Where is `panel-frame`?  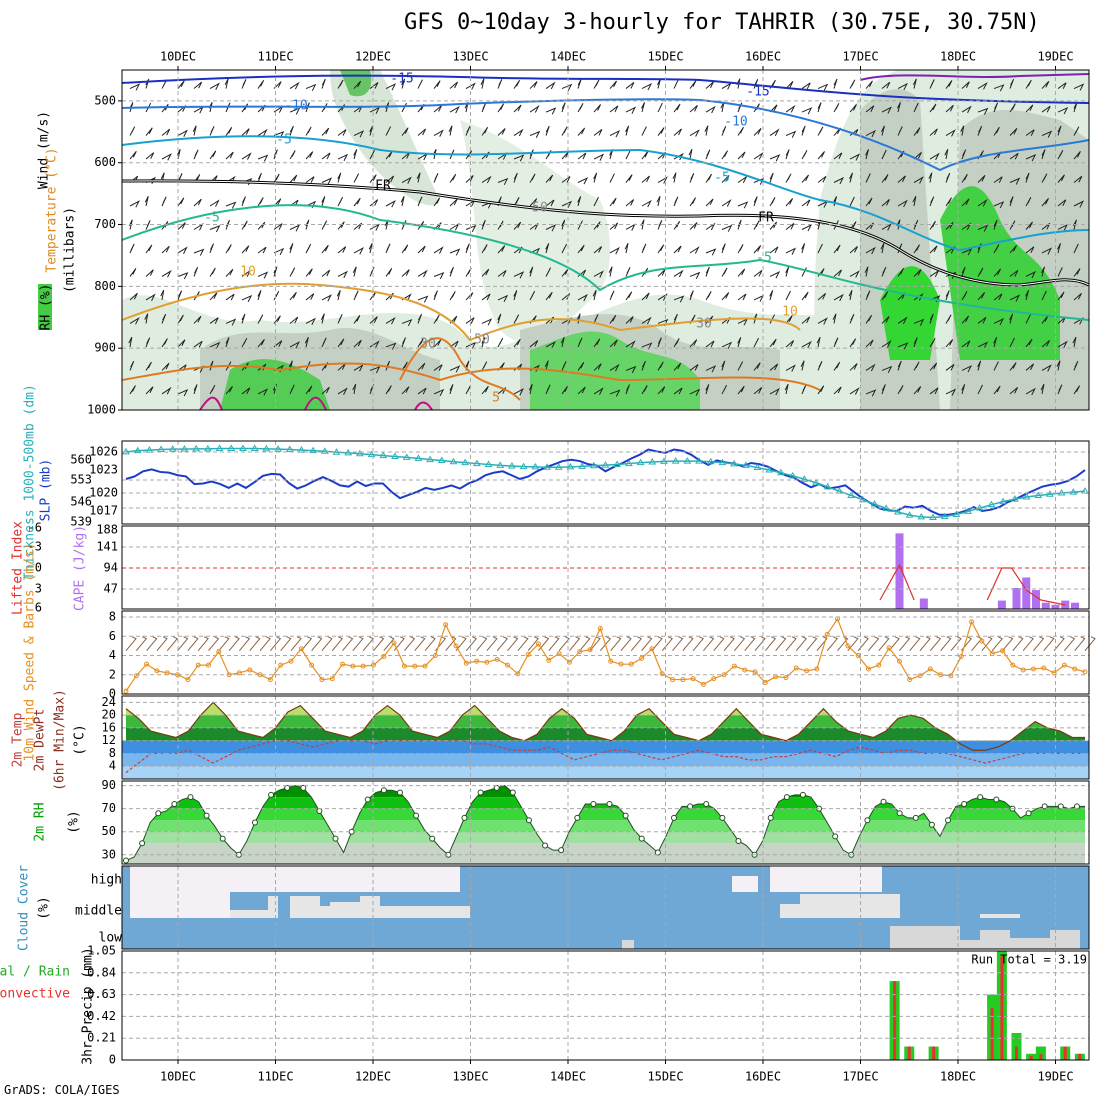 panel-frame is located at coordinates (605, 1005).